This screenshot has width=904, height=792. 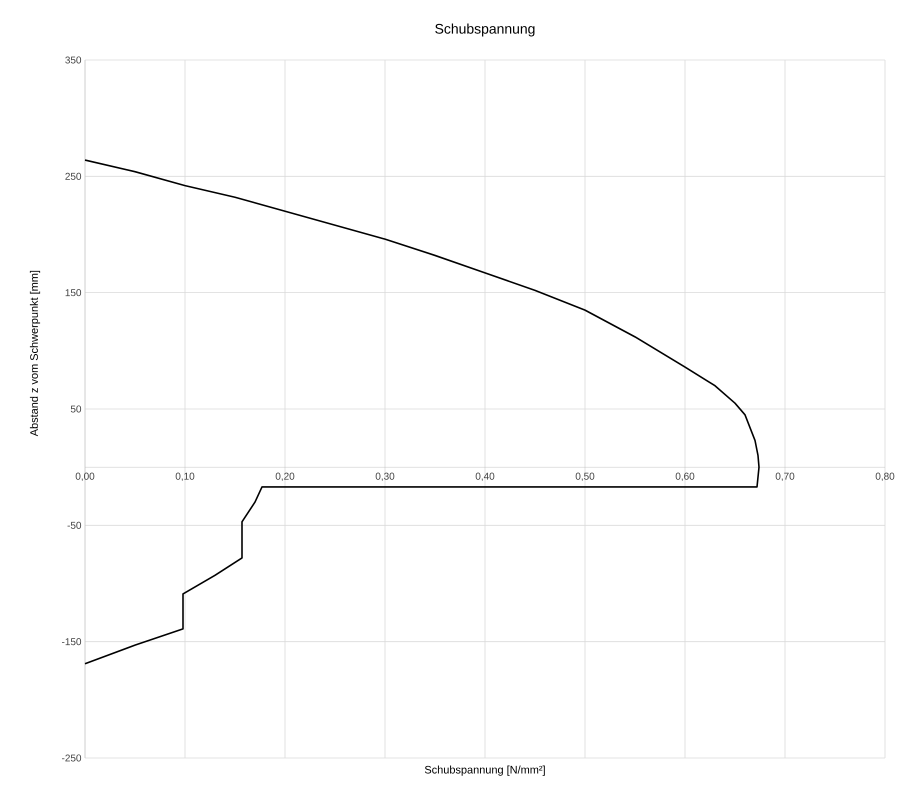 What do you see at coordinates (73, 176) in the screenshot?
I see `y-tick-label: 250` at bounding box center [73, 176].